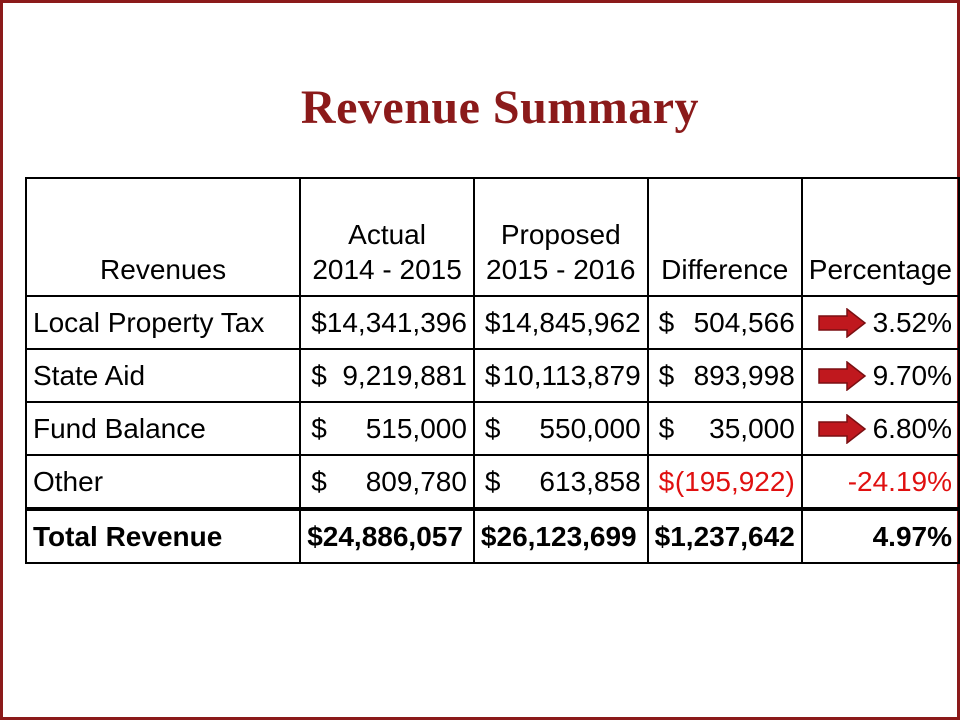 The height and width of the screenshot is (720, 960). What do you see at coordinates (724, 322) in the screenshot?
I see `difference-cell: $504,566` at bounding box center [724, 322].